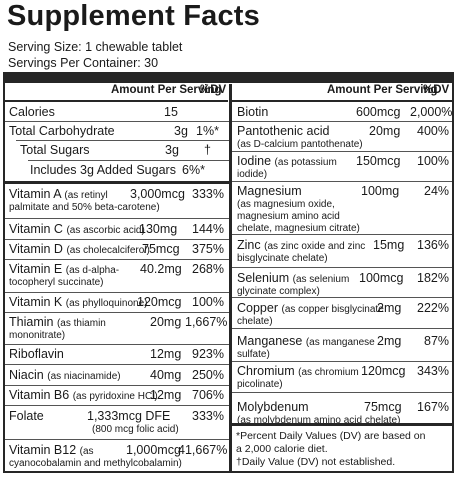  Describe the element at coordinates (86, 451) in the screenshot. I see `nutrient-source: (as` at that location.